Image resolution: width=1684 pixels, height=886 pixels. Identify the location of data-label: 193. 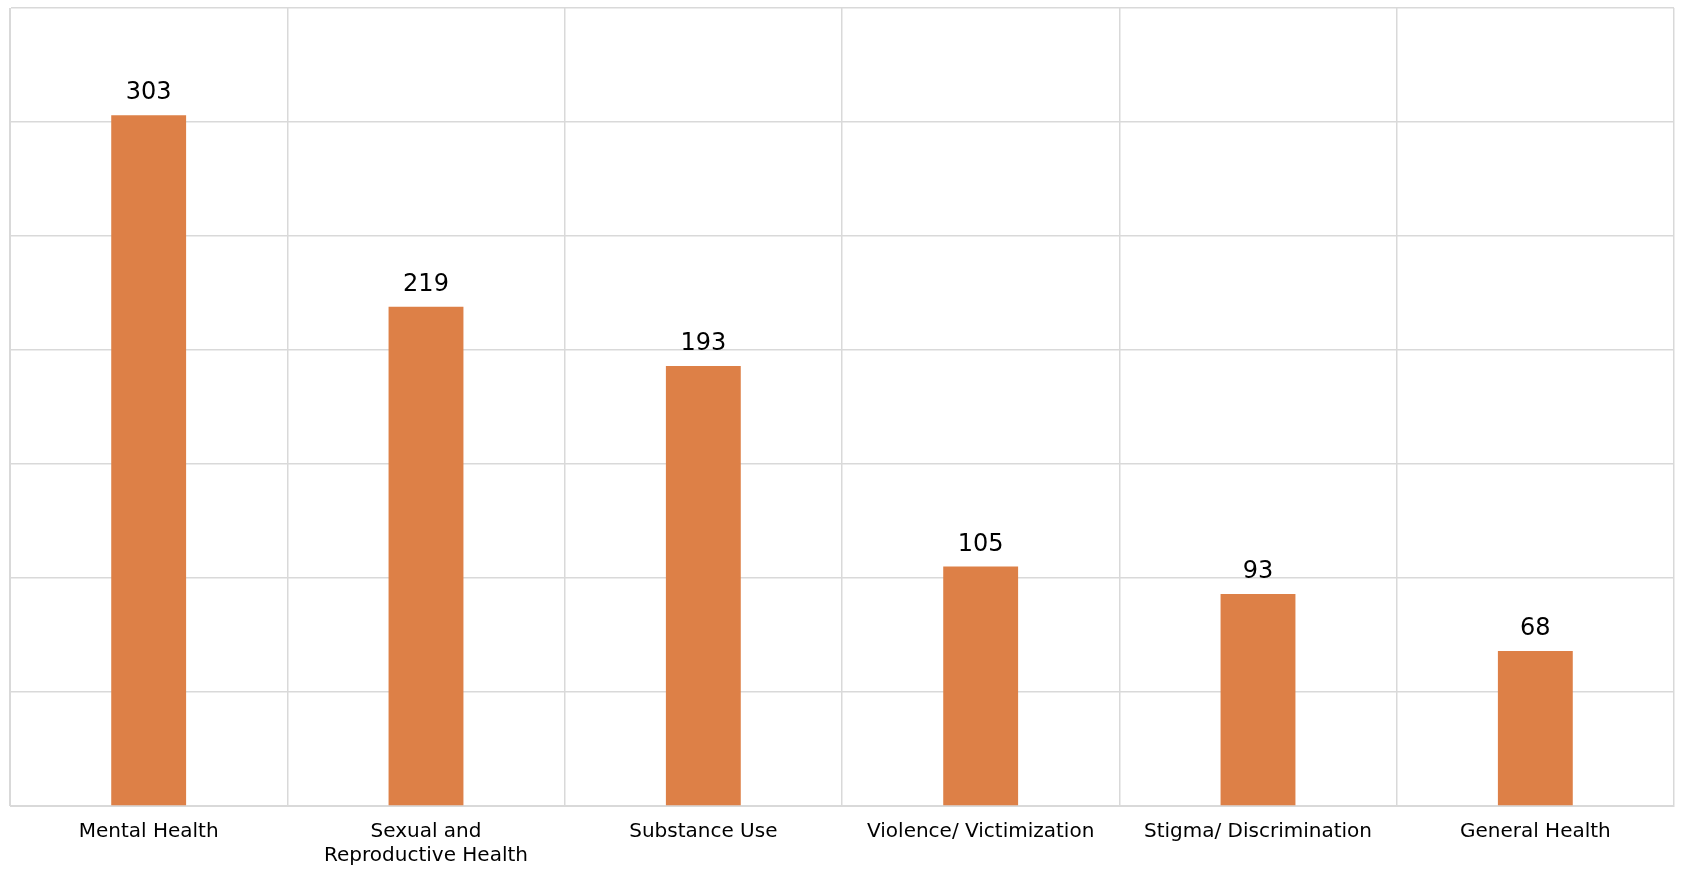
(703, 342).